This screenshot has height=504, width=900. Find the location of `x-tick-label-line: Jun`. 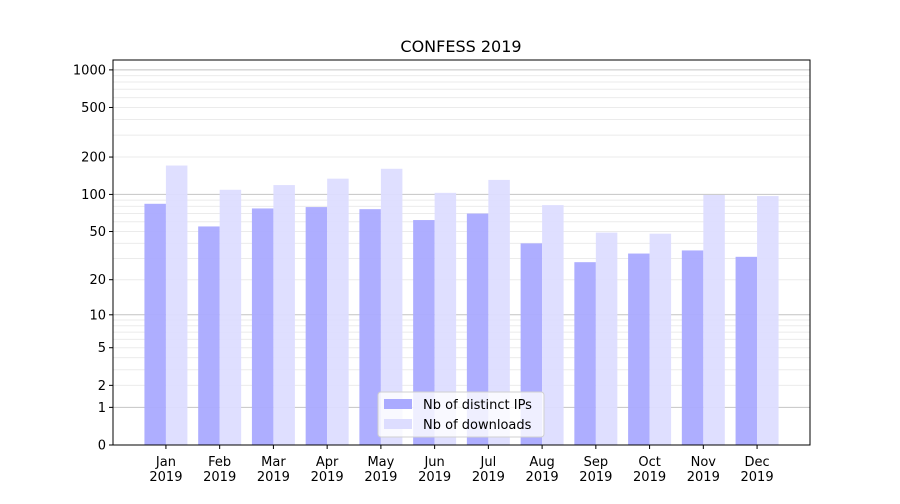

x-tick-label-line: Jun is located at coordinates (433, 462).